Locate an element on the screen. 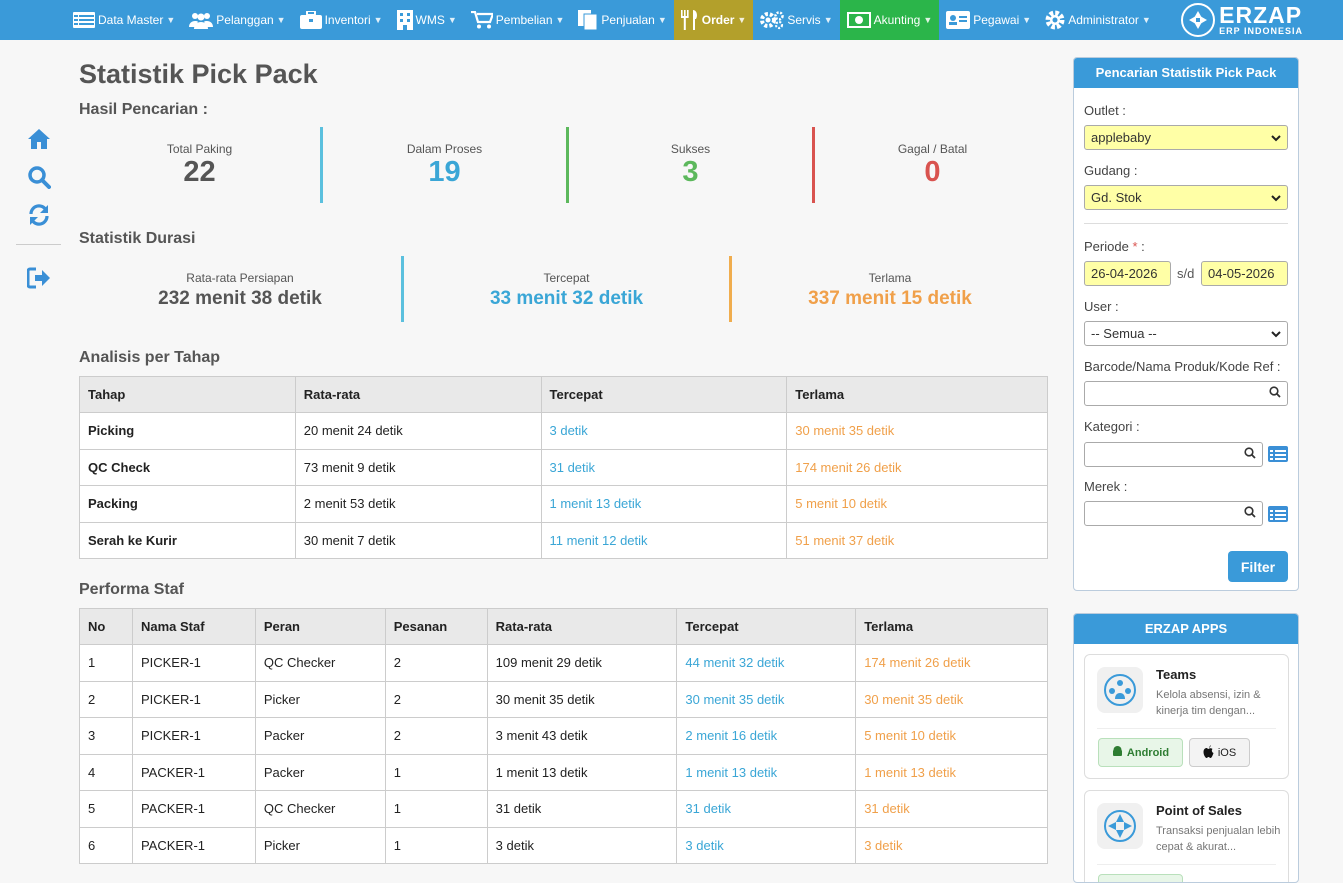 Image resolution: width=1343 pixels, height=883 pixels. teams-app-icon is located at coordinates (1120, 690).